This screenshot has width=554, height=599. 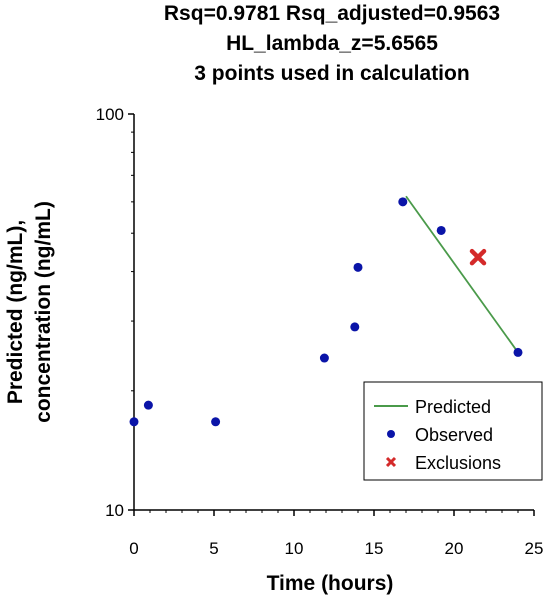 I want to click on x-tick-label: 15, so click(x=374, y=548).